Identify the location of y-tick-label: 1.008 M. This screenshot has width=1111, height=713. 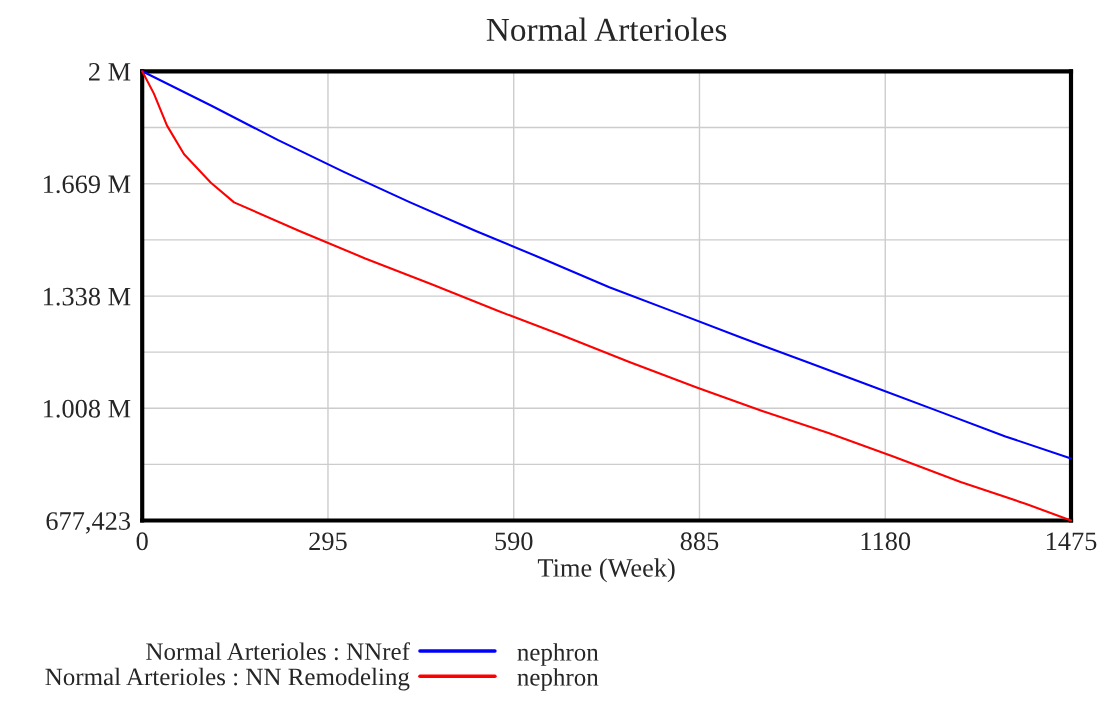
(87, 408).